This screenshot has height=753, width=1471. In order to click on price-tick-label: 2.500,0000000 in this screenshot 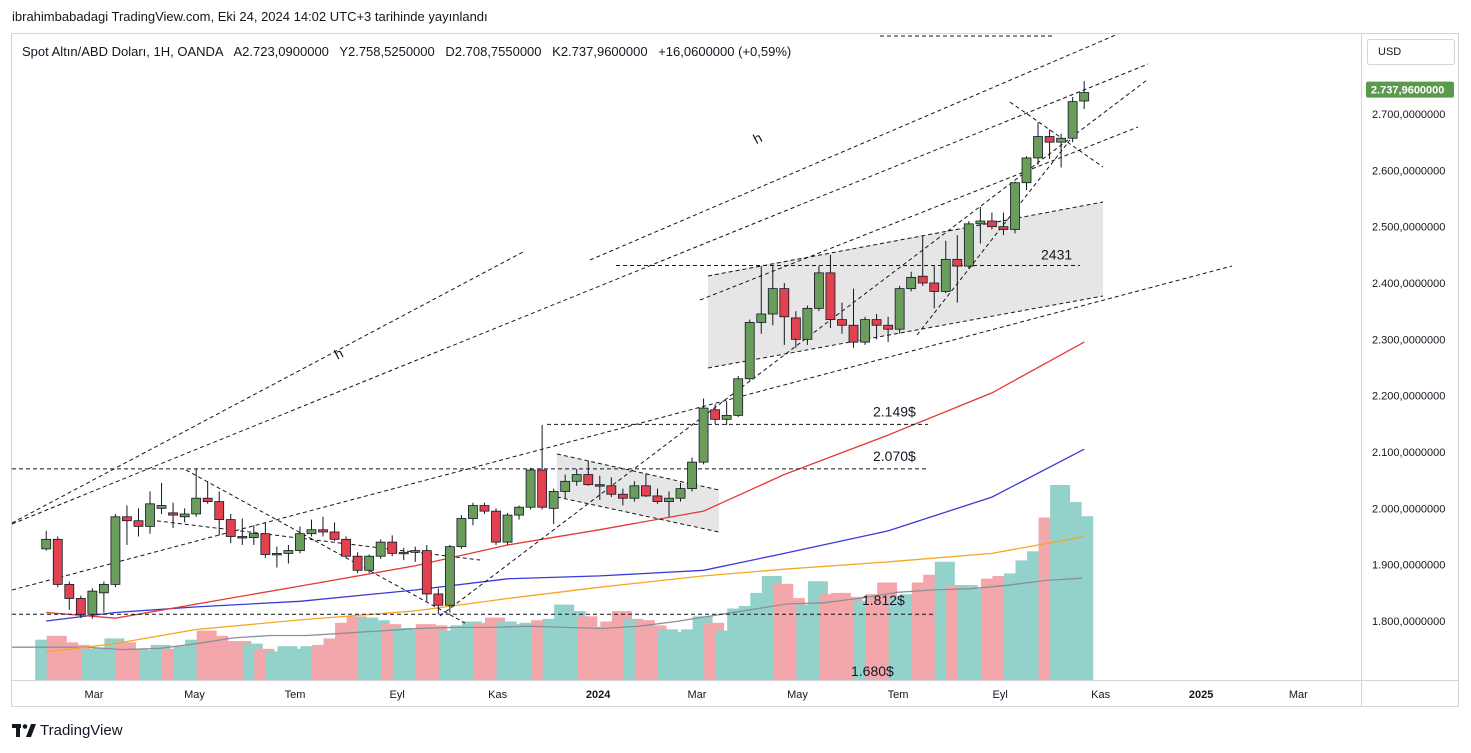, I will do `click(1408, 228)`.